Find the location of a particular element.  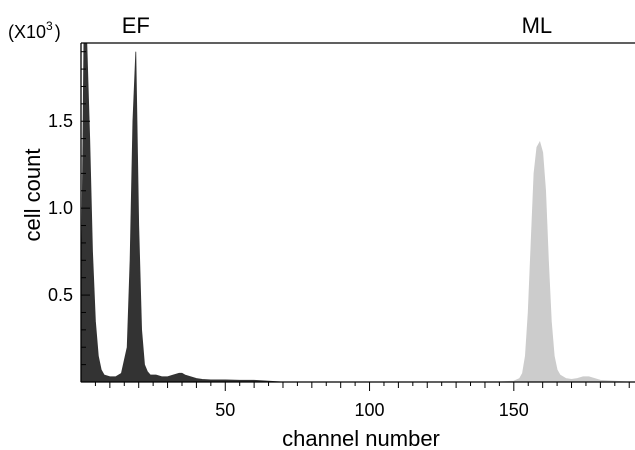

y-multiplier-exponent: 3 is located at coordinates (49, 26).